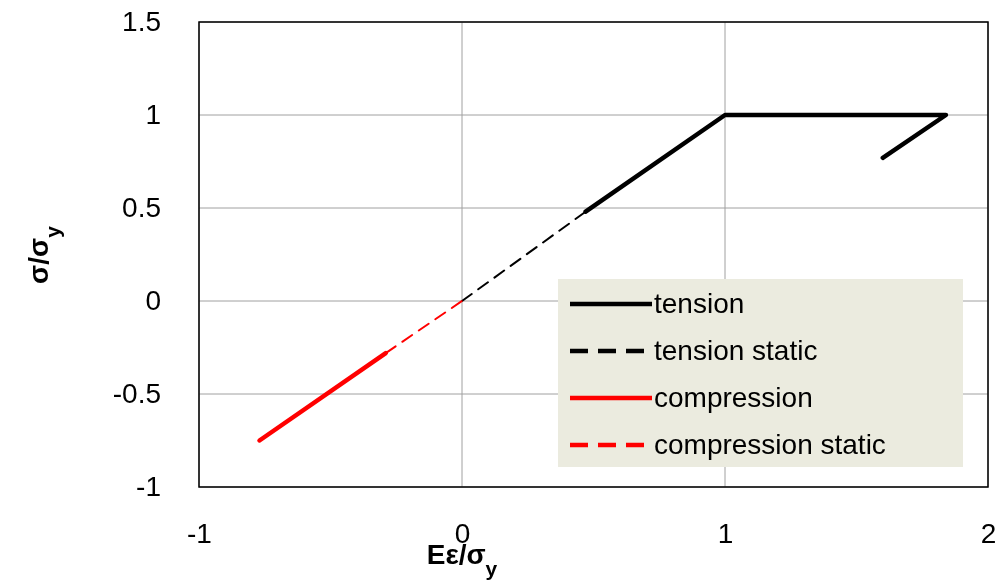  I want to click on y-tick-label: 1, so click(153, 115).